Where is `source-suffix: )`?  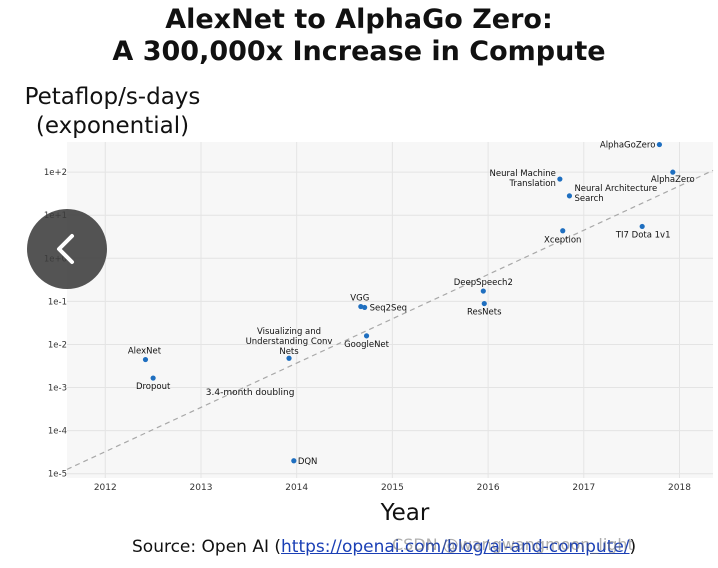
source-suffix: ) is located at coordinates (633, 547).